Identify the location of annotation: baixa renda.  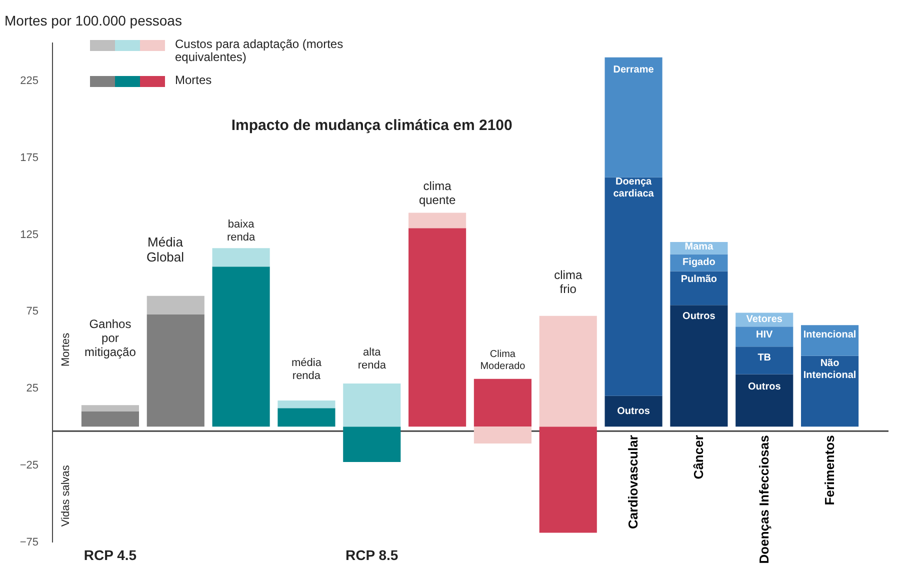
(241, 231).